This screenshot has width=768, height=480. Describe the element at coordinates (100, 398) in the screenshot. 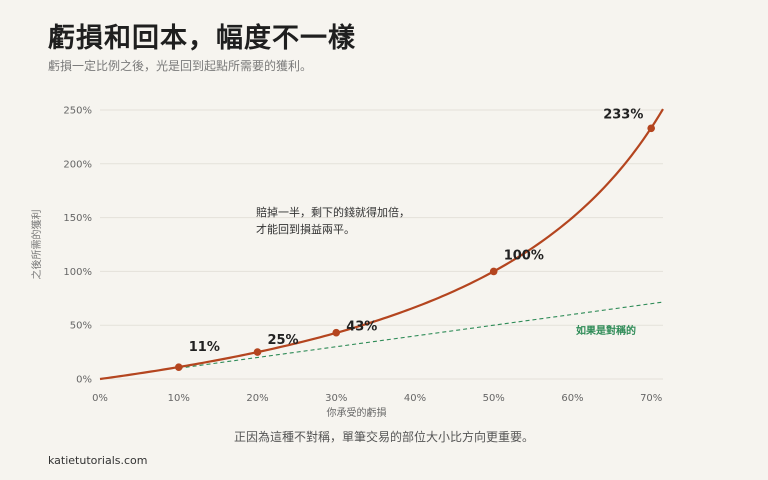

I see `x-tick-label: 0%` at that location.